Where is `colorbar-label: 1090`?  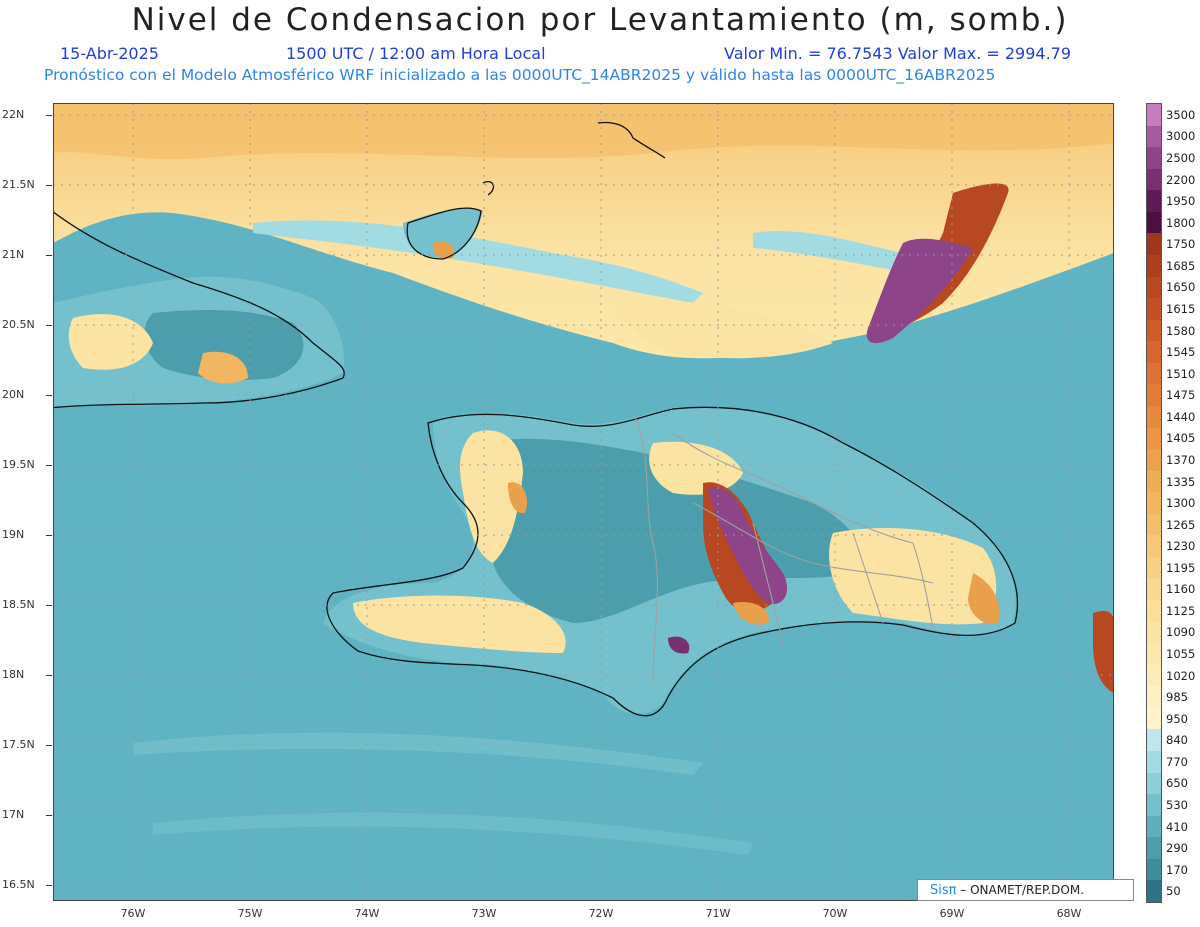 colorbar-label: 1090 is located at coordinates (1181, 632).